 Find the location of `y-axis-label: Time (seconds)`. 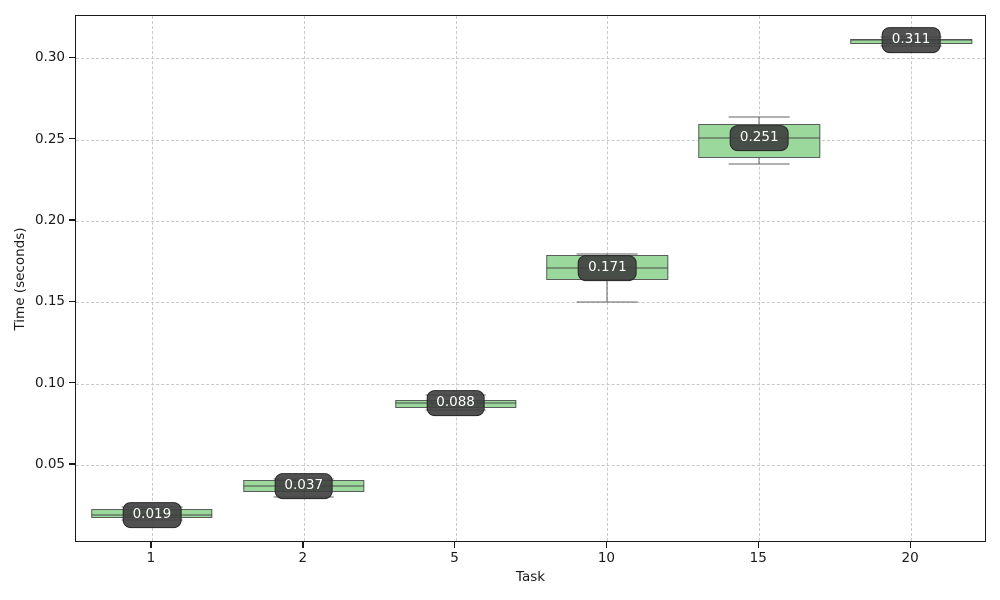

y-axis-label: Time (seconds) is located at coordinates (20, 278).